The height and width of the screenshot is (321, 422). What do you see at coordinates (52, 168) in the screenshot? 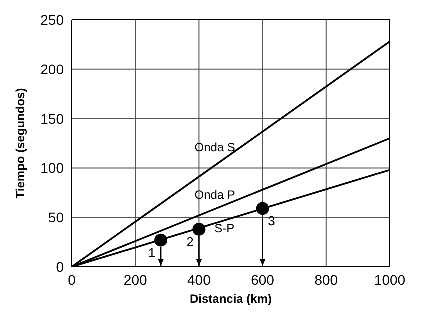
I see `y-tick-label: 100` at bounding box center [52, 168].